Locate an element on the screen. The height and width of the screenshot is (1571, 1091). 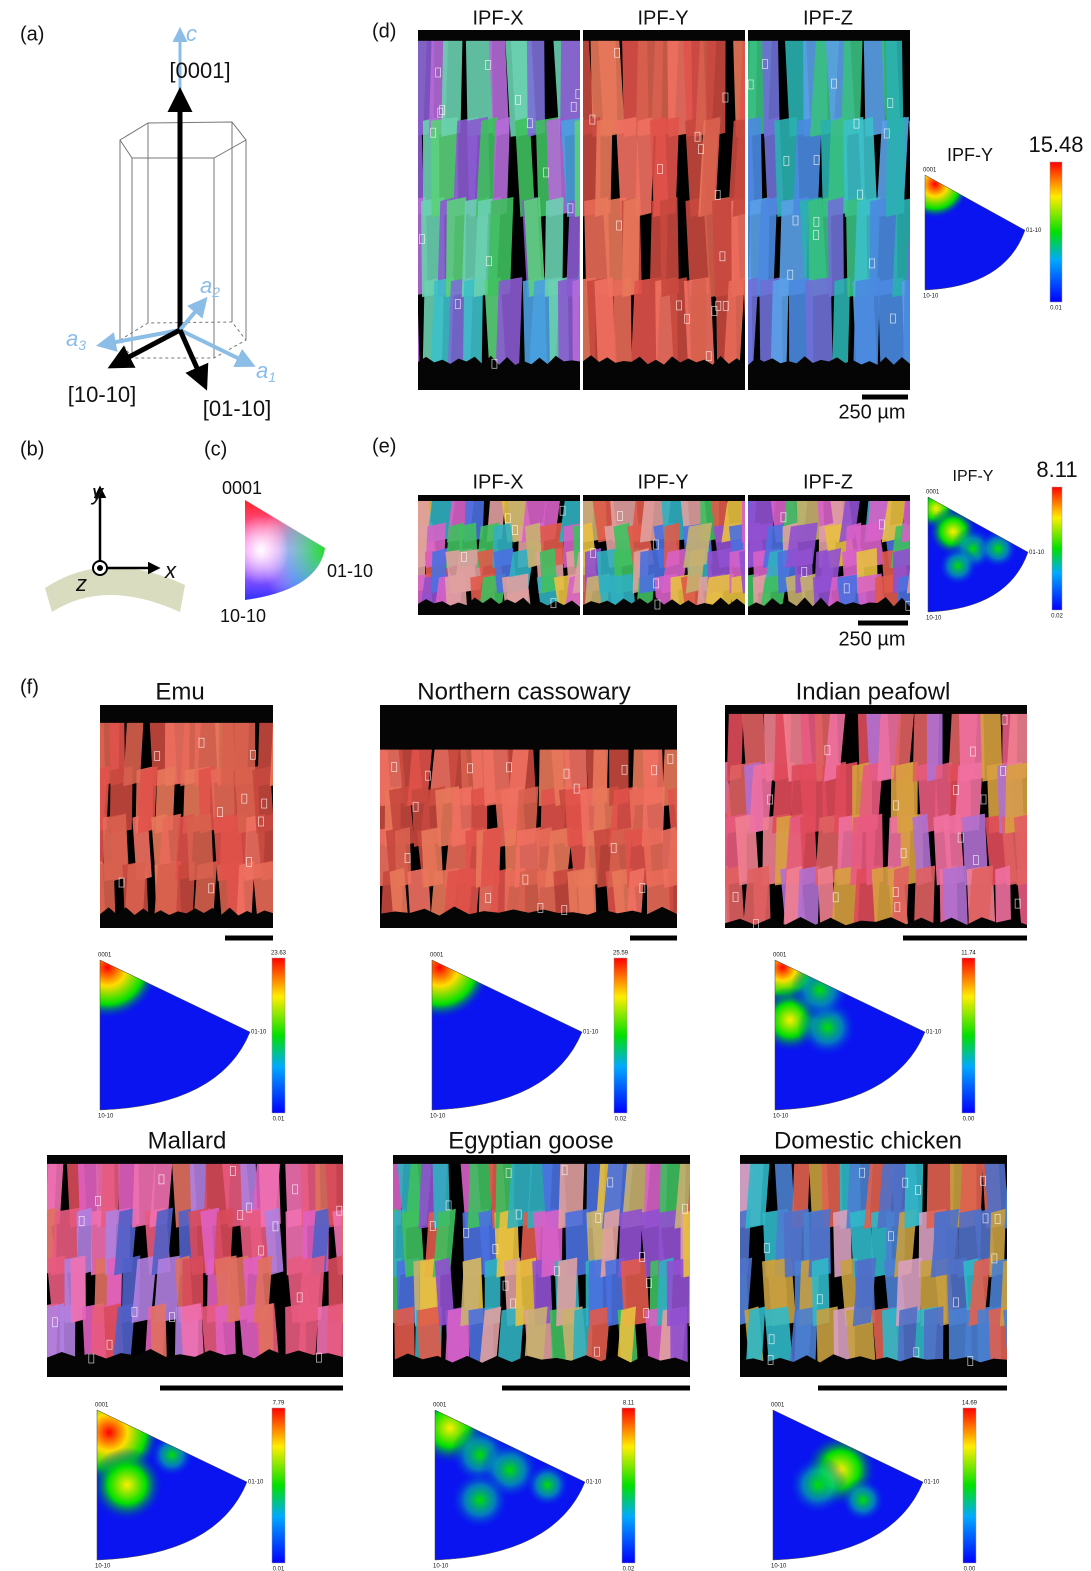
color-bar-max: 14.69 is located at coordinates (970, 1404).